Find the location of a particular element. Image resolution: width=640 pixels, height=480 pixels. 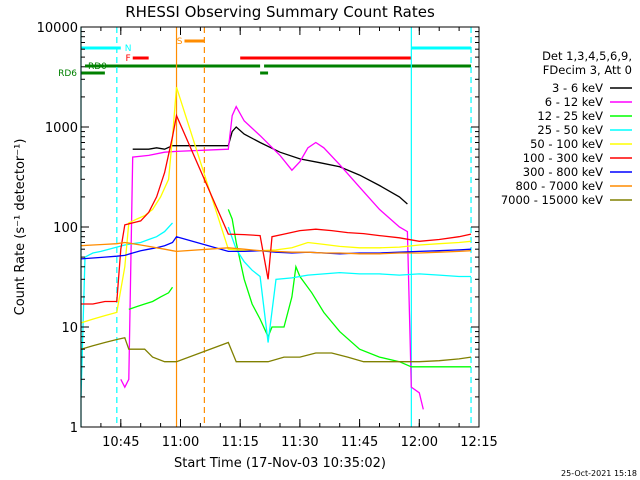

legend-label: 25 - 50 keV is located at coordinates (570, 130).